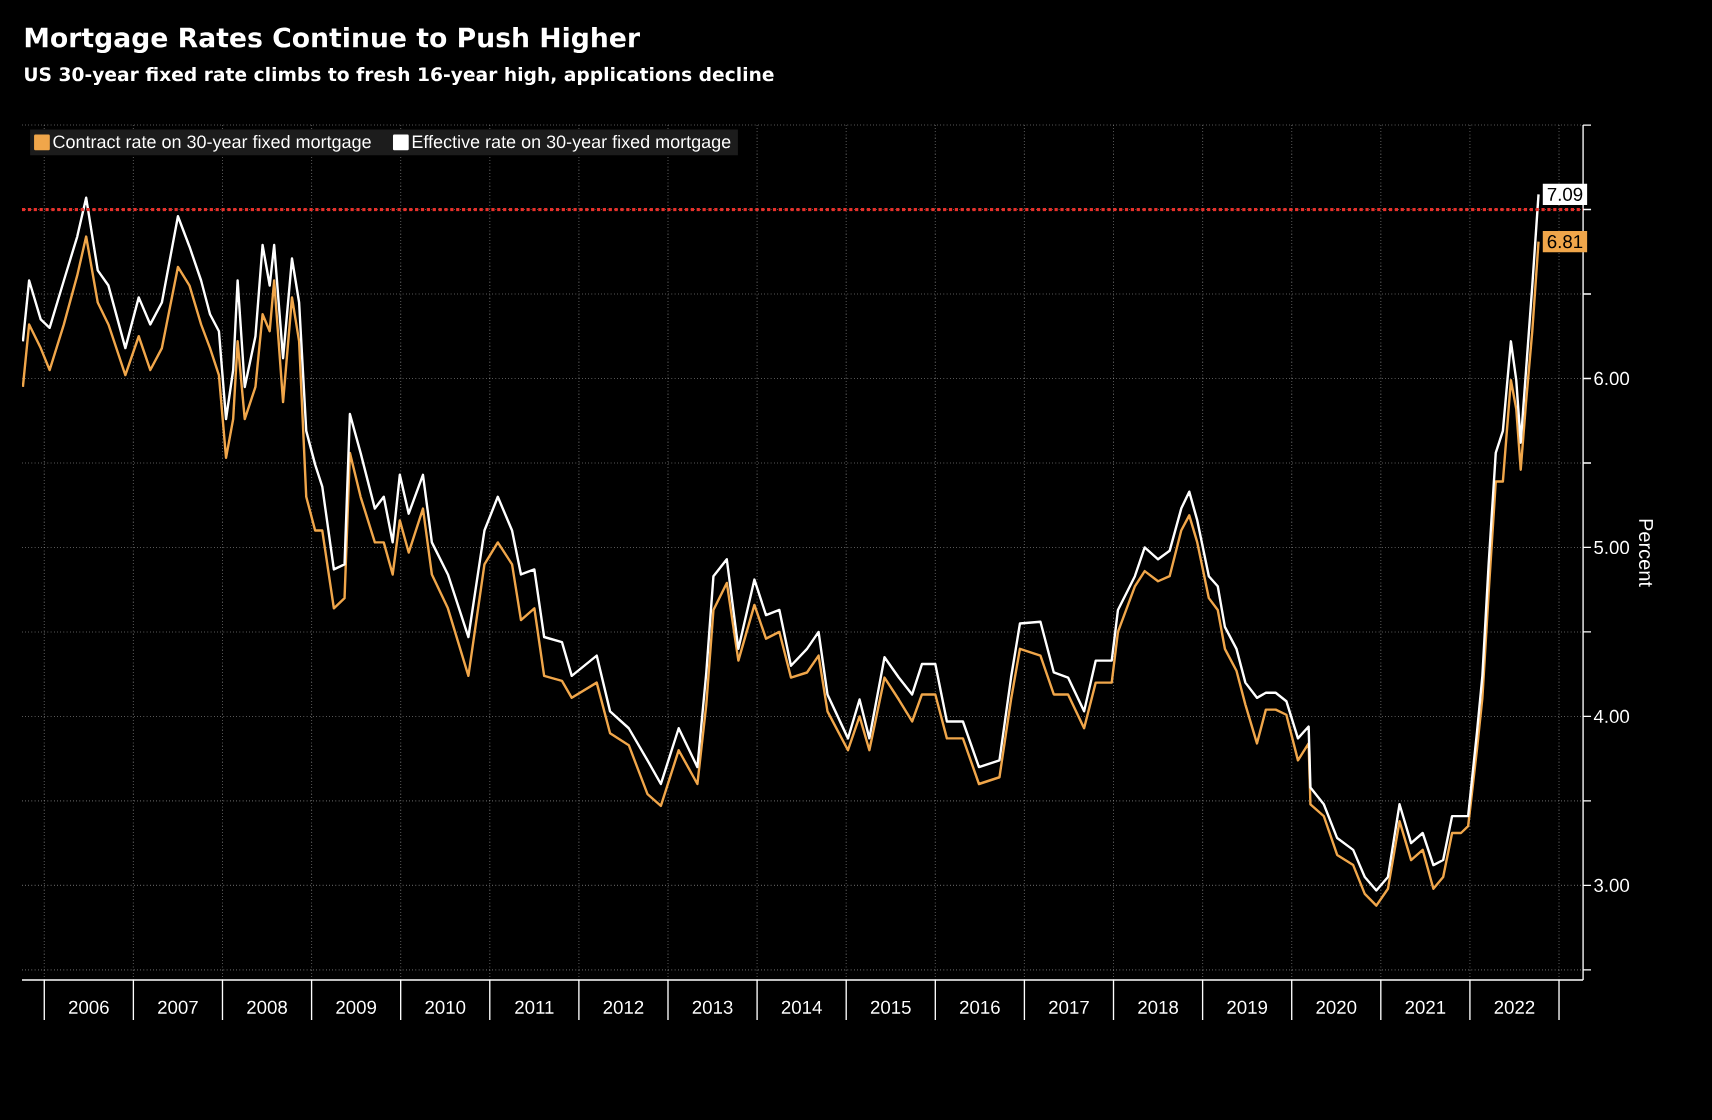  I want to click on x-tick-label: 2018, so click(1158, 1007).